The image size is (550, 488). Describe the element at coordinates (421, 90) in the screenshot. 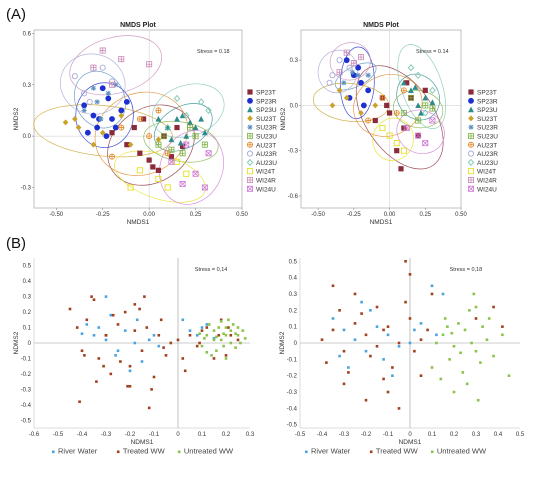

I see `series-au23u` at that location.